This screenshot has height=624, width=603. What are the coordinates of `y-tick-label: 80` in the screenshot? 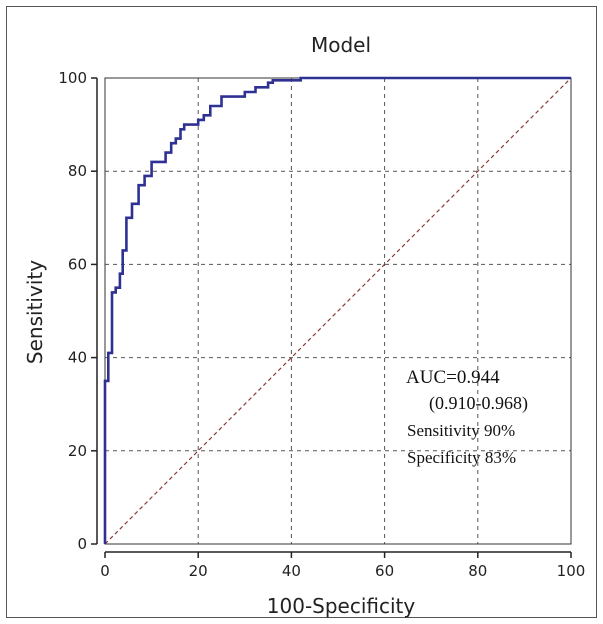 It's located at (77, 171).